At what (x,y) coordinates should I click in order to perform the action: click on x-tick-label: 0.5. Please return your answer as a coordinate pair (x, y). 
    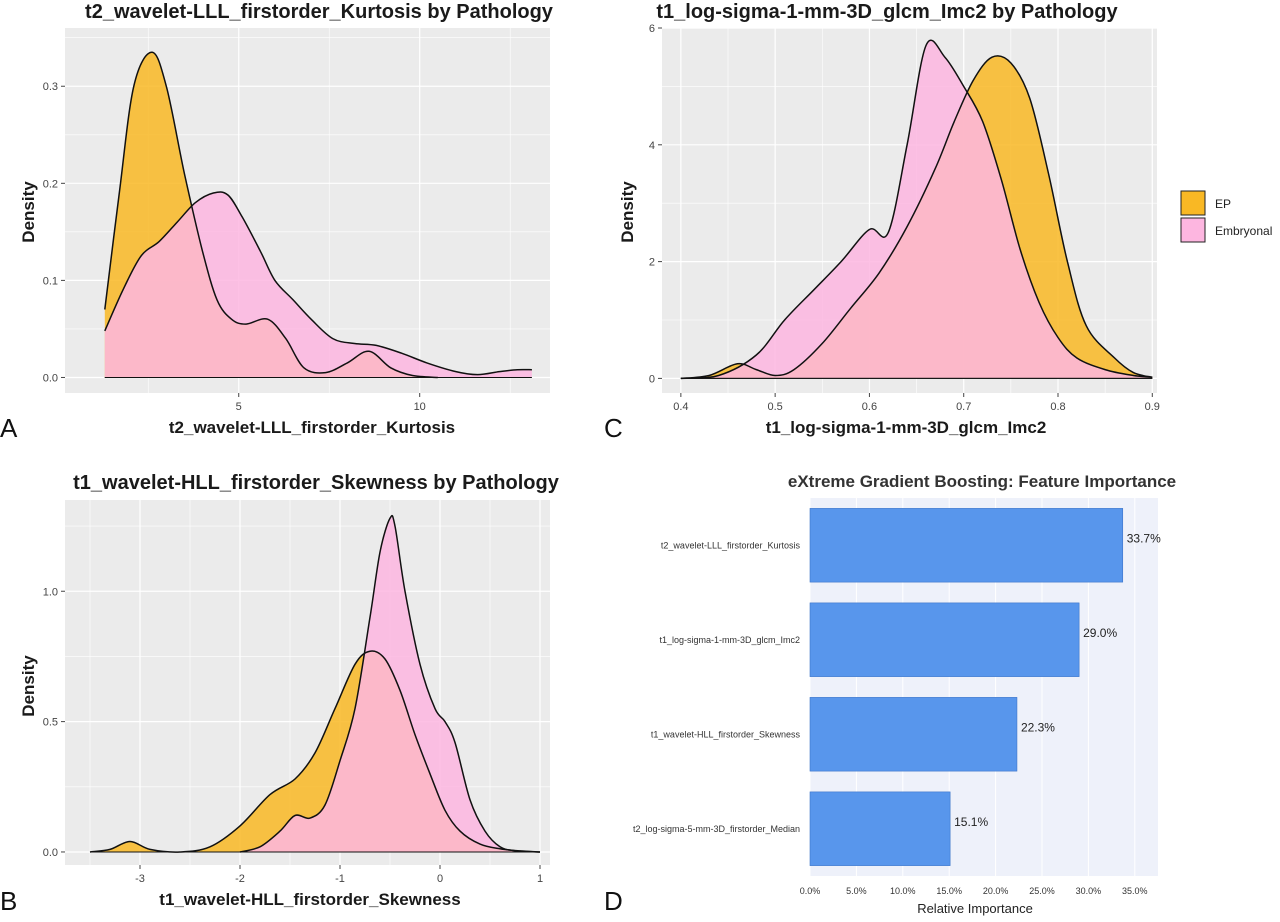
    Looking at the image, I should click on (774, 407).